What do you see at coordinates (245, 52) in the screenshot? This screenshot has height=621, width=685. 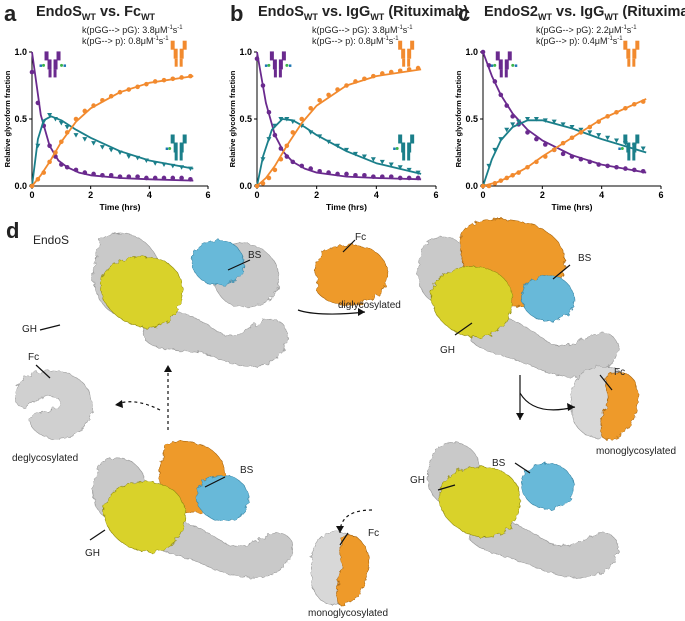 I see `chart-b-y-tick-label: 1.0` at bounding box center [245, 52].